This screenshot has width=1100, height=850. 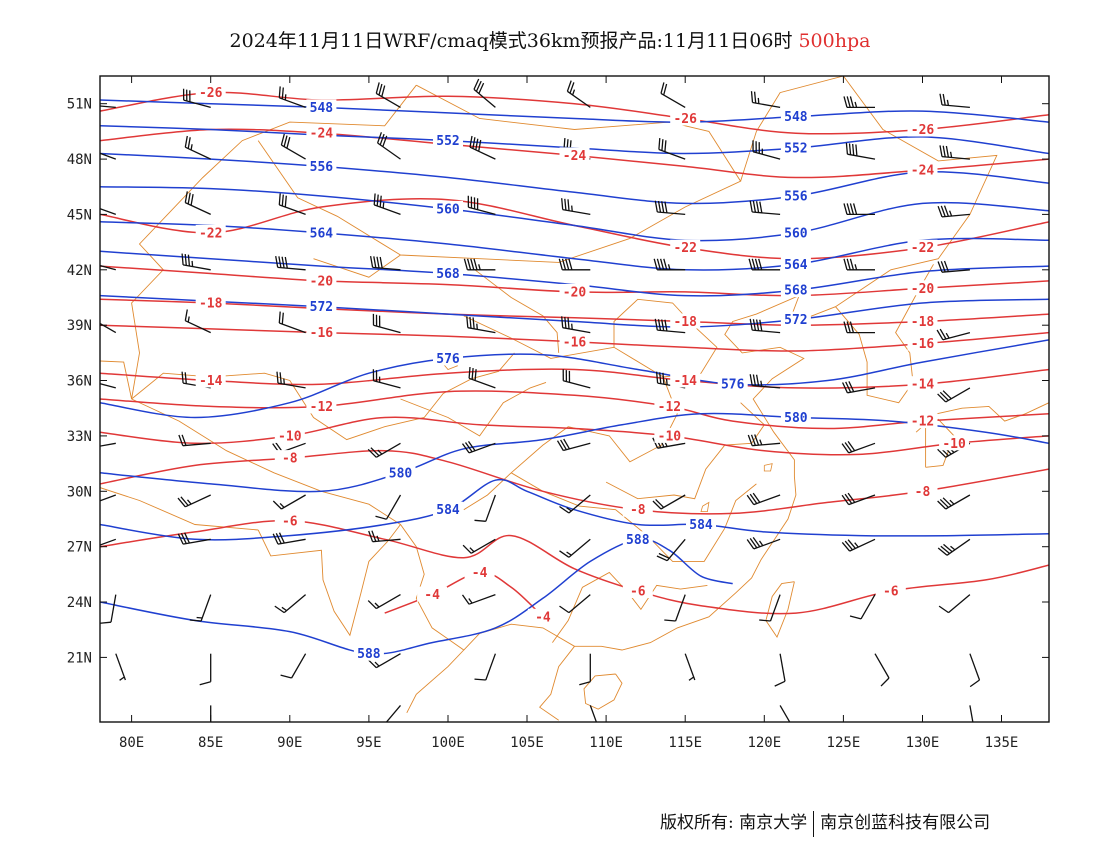 What do you see at coordinates (669, 407) in the screenshot?
I see `contour-label: -12` at bounding box center [669, 407].